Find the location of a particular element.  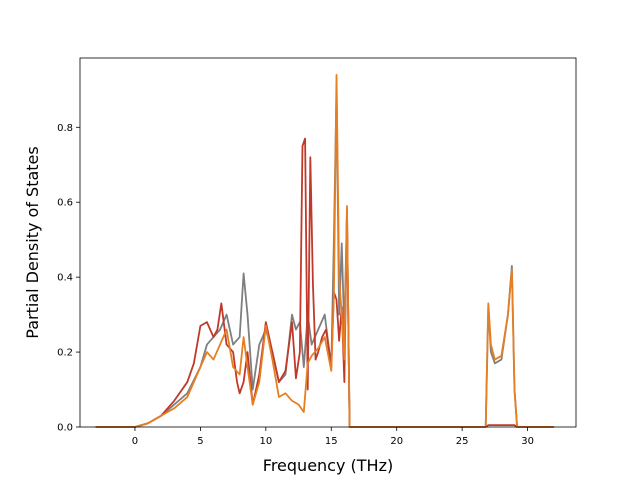

x-tick-label: 5 is located at coordinates (200, 441).